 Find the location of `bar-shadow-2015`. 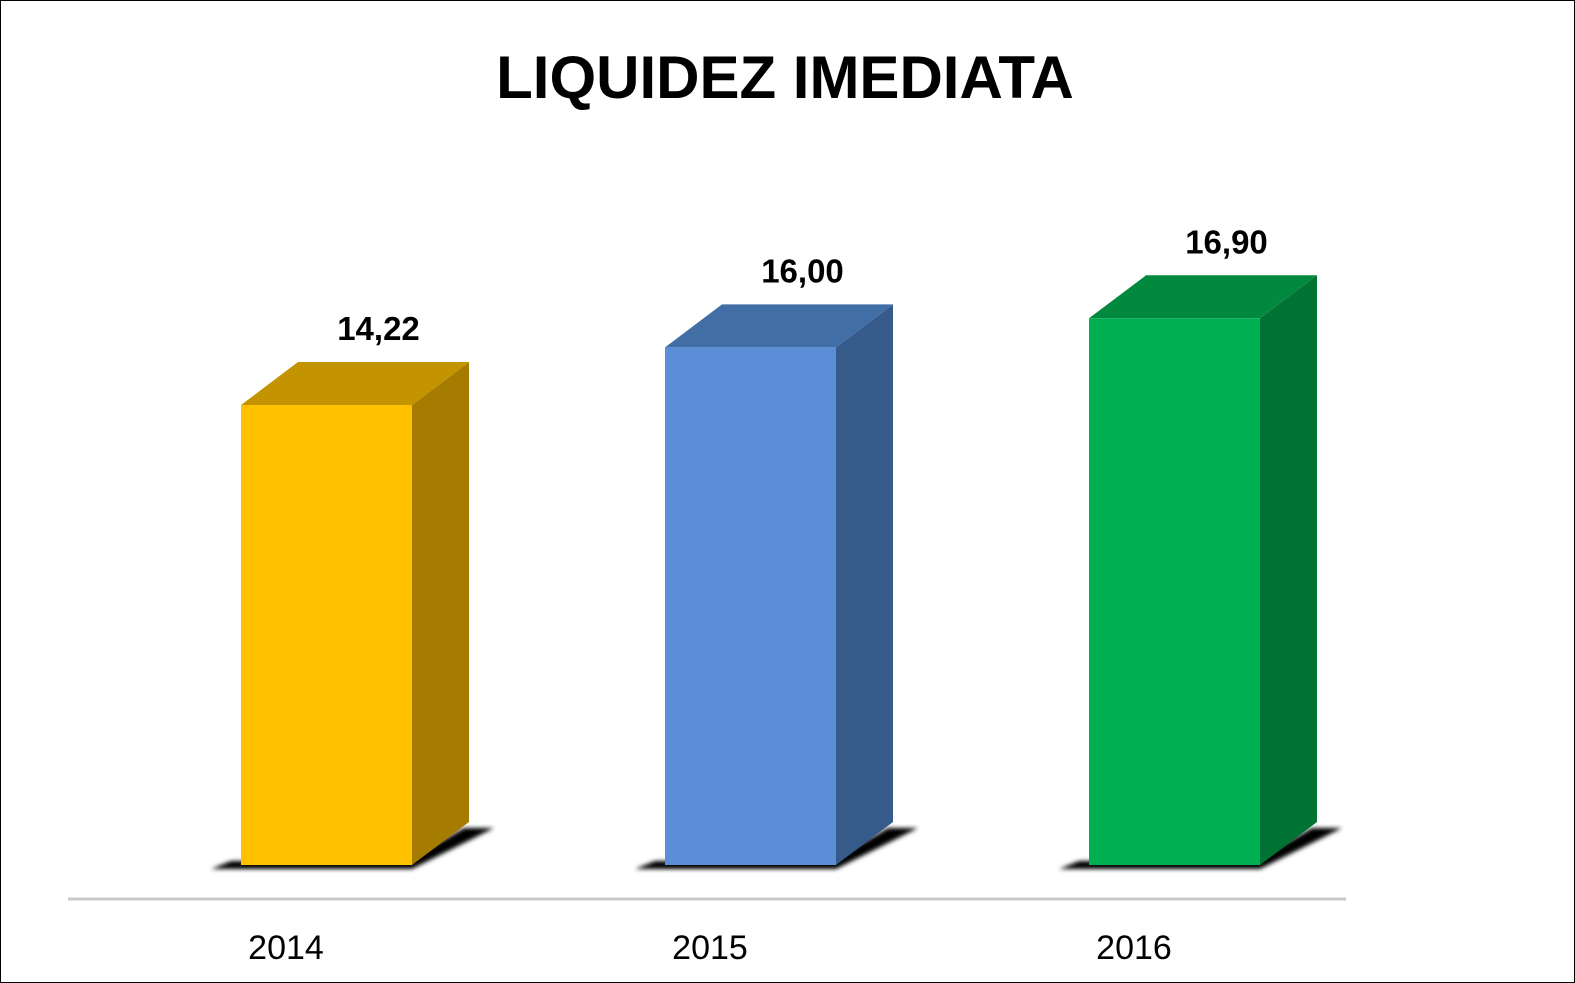

bar-shadow-2015 is located at coordinates (776, 848).